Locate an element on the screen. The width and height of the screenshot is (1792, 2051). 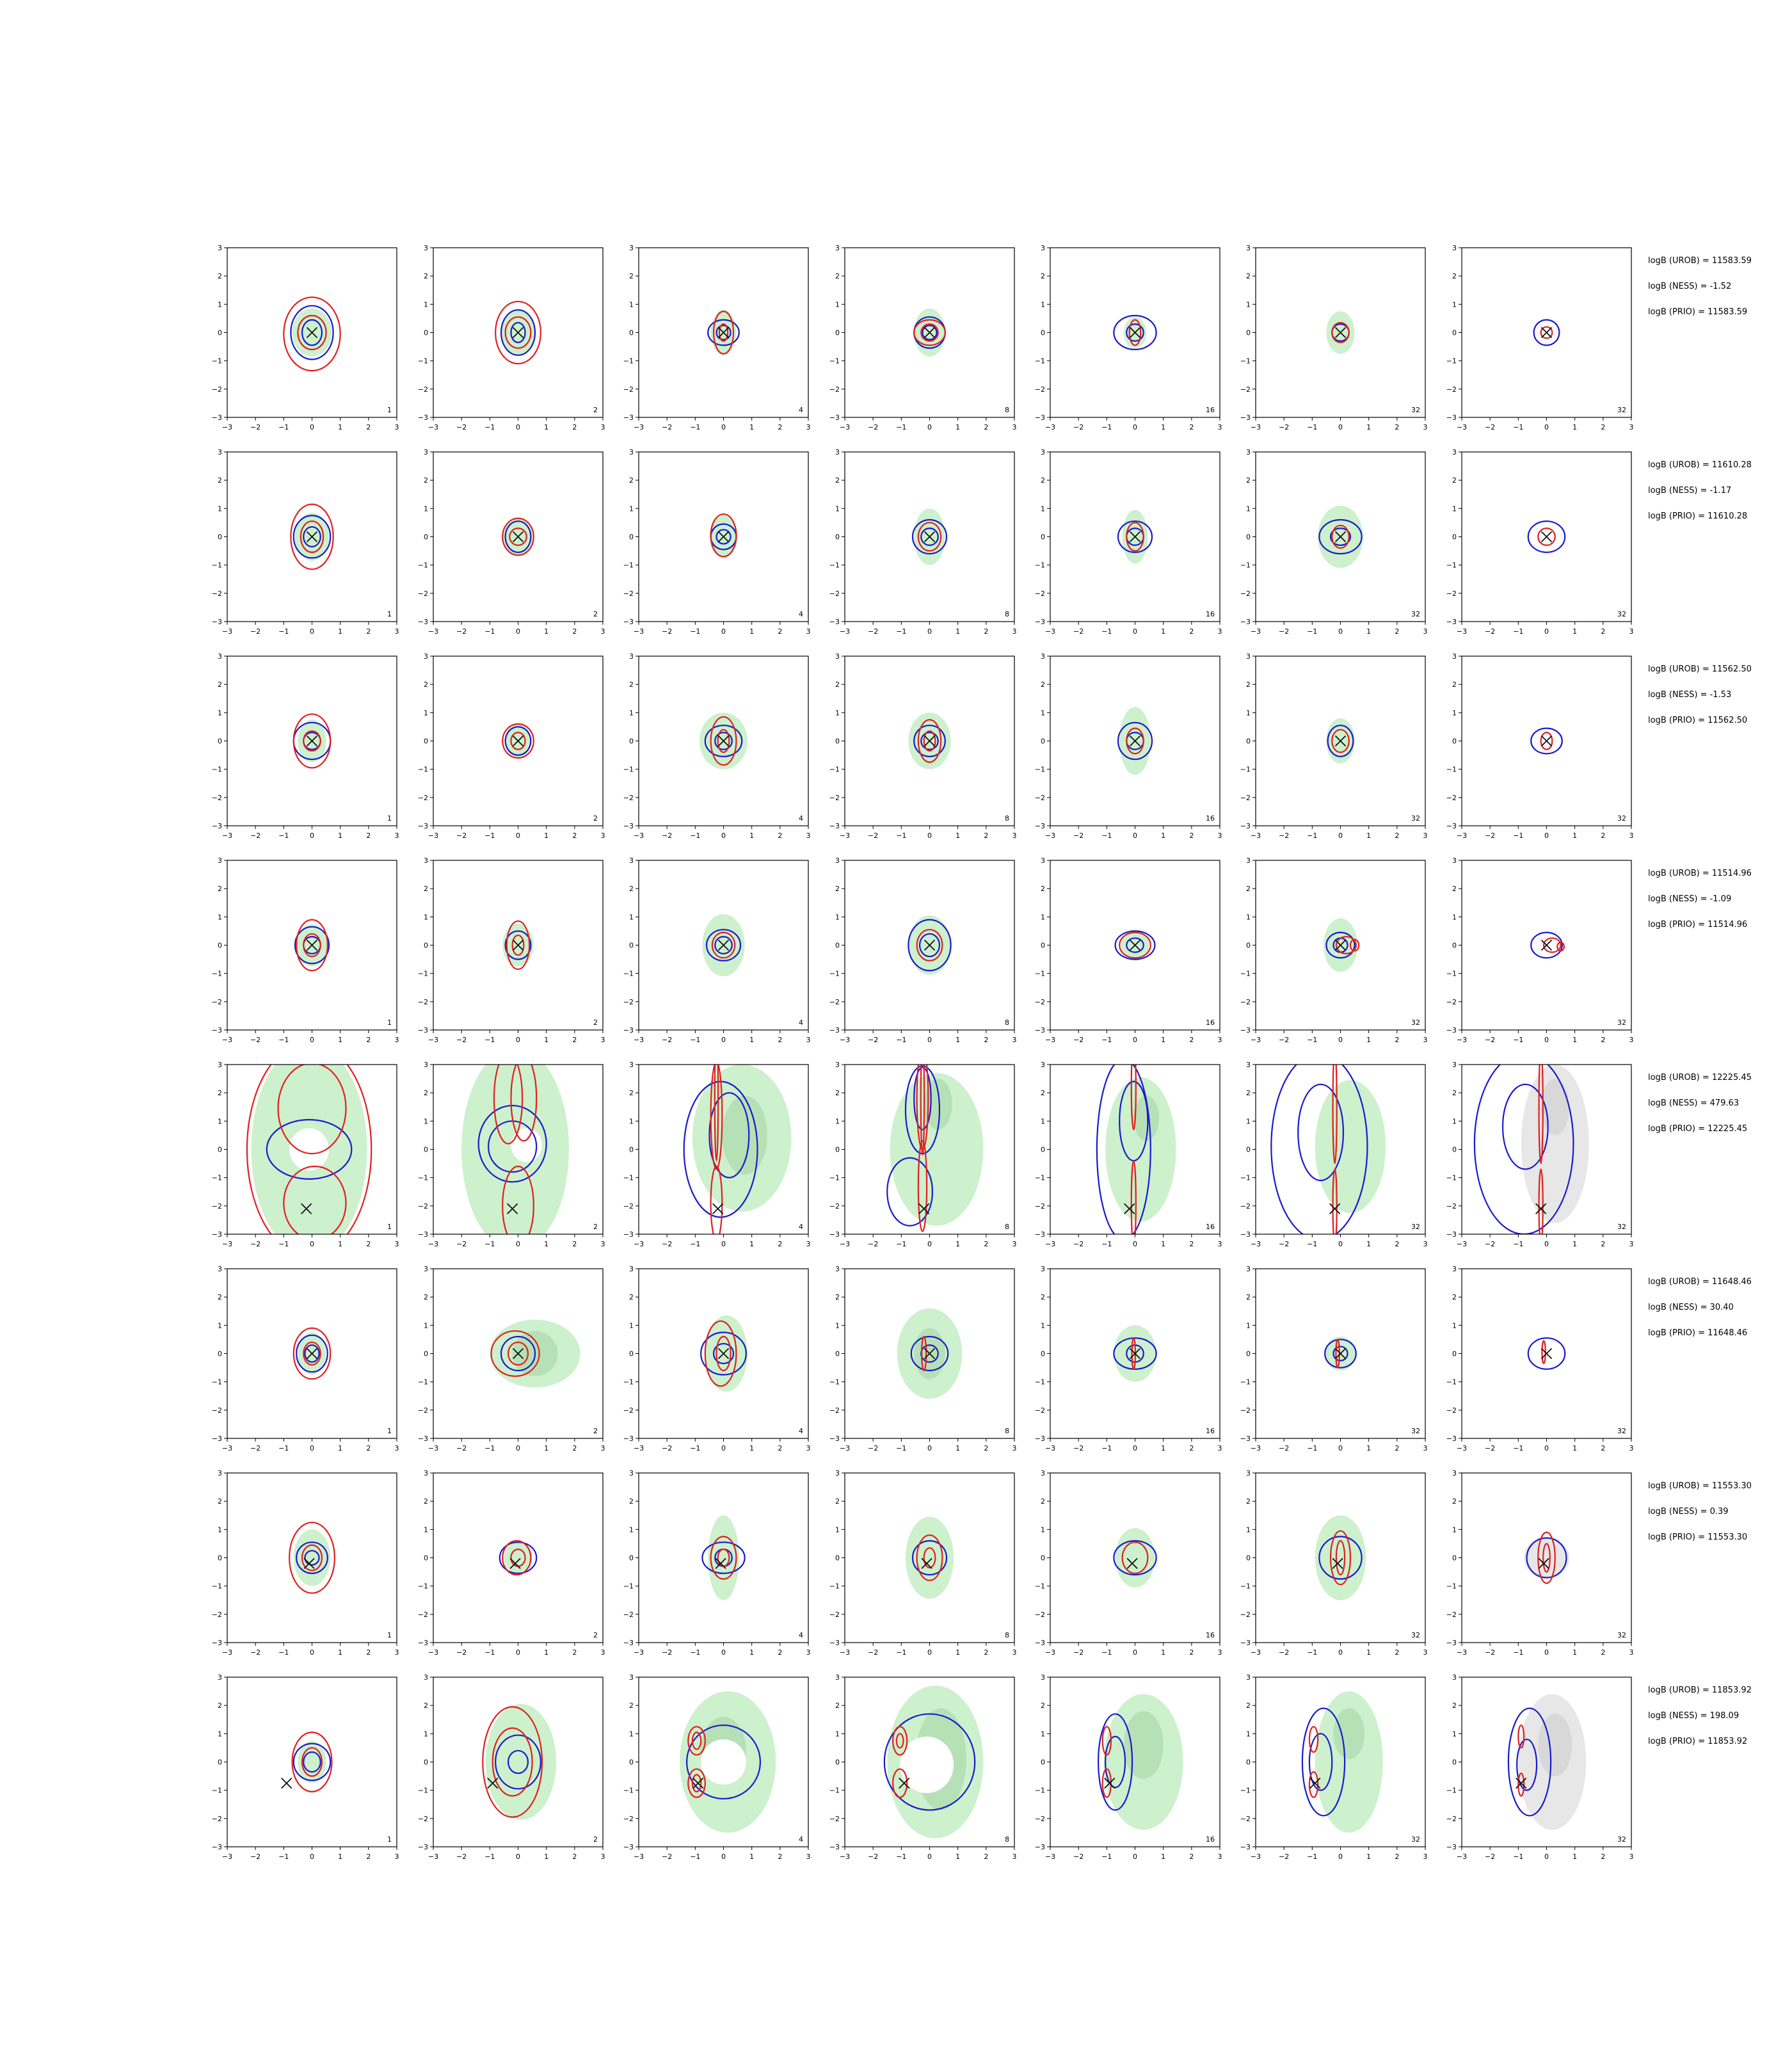
logb-urob-text: logB (UROB) = 12225.45 is located at coordinates (1700, 1077).